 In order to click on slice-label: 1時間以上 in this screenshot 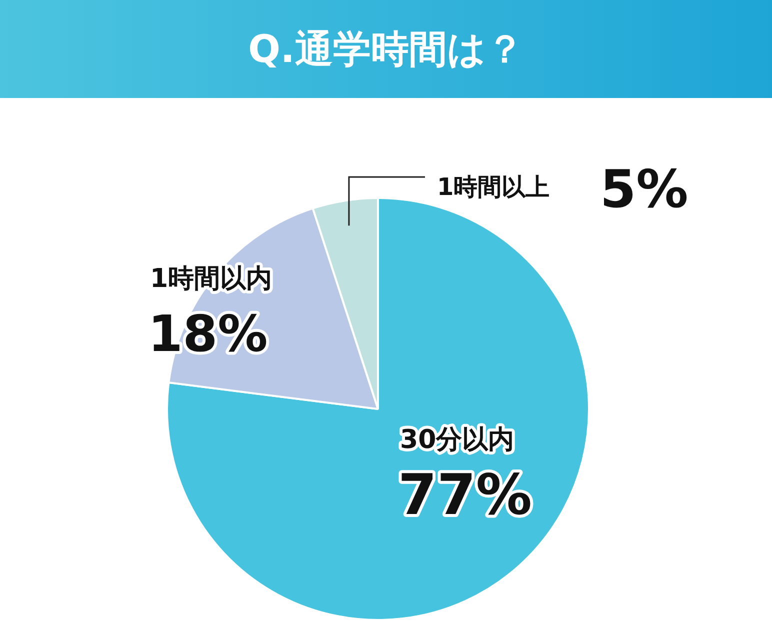, I will do `click(493, 187)`.